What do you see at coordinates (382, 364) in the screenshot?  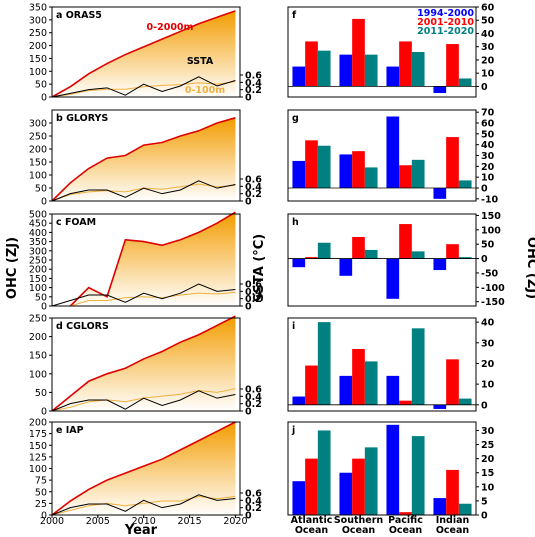 I see `frame-i` at bounding box center [382, 364].